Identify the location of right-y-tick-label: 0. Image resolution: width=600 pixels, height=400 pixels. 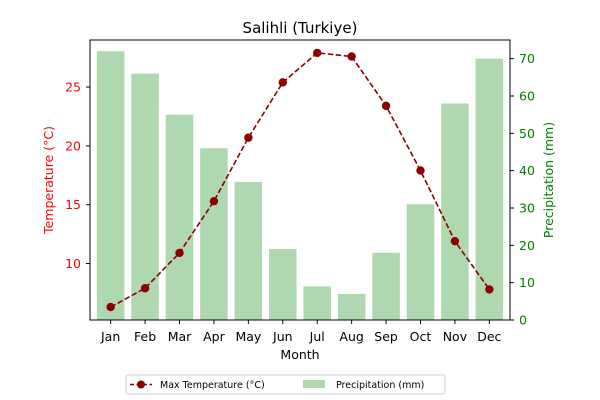
(523, 320).